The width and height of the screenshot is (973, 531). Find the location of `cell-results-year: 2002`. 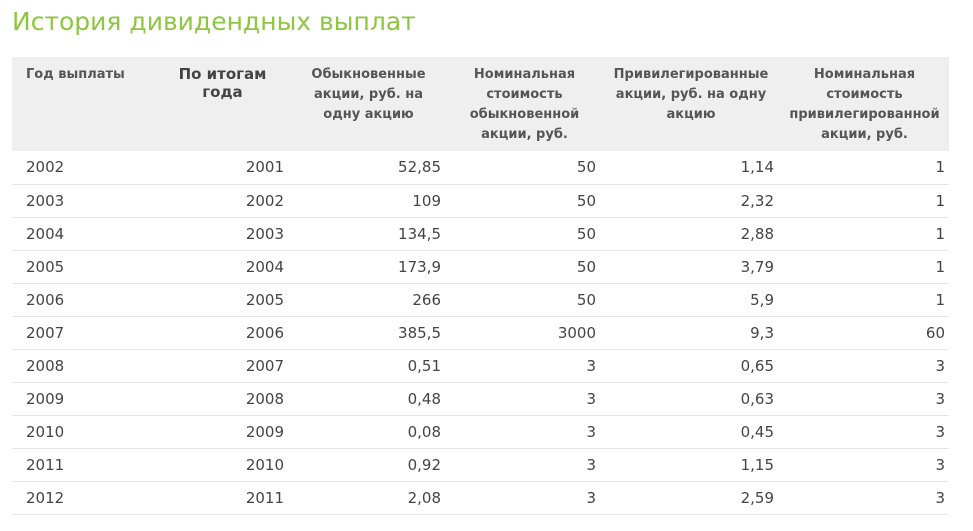

cell-results-year: 2002 is located at coordinates (222, 201).